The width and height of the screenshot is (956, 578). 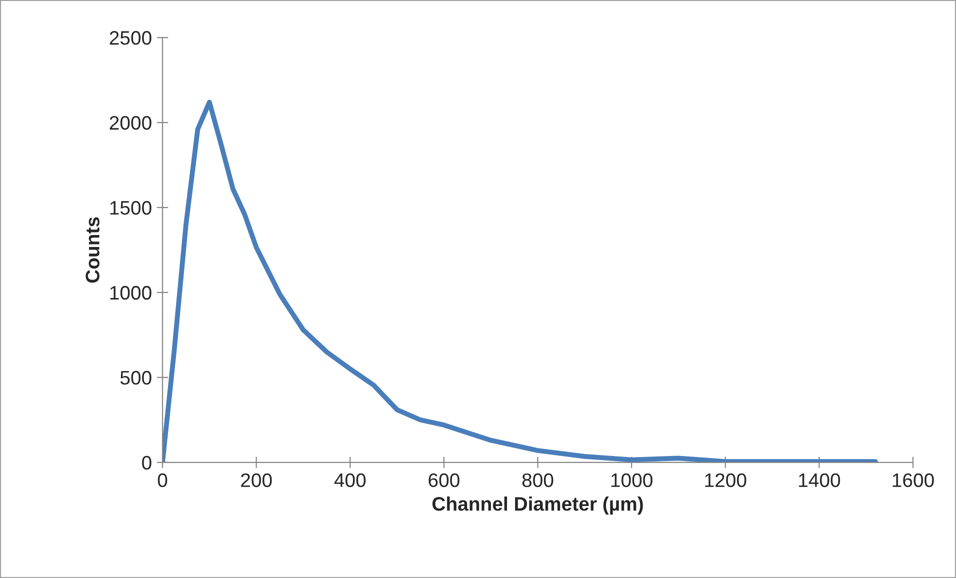 What do you see at coordinates (256, 480) in the screenshot?
I see `x-tick-label: 200` at bounding box center [256, 480].